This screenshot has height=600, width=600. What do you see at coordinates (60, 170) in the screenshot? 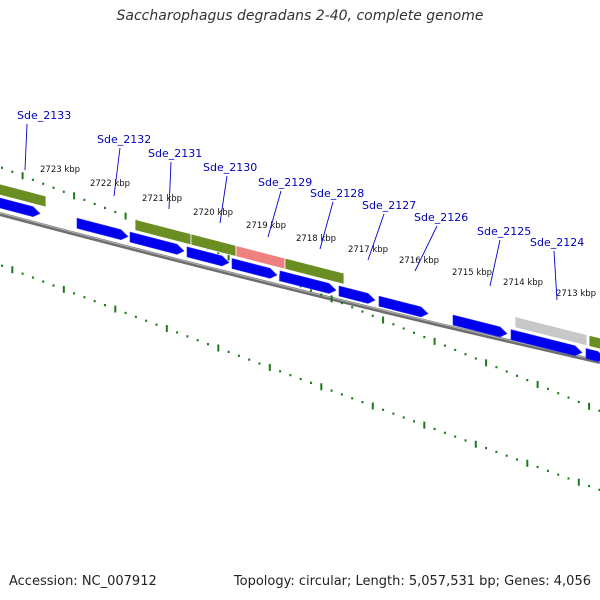
I see `scale-label: 2723 kbp` at bounding box center [60, 170].